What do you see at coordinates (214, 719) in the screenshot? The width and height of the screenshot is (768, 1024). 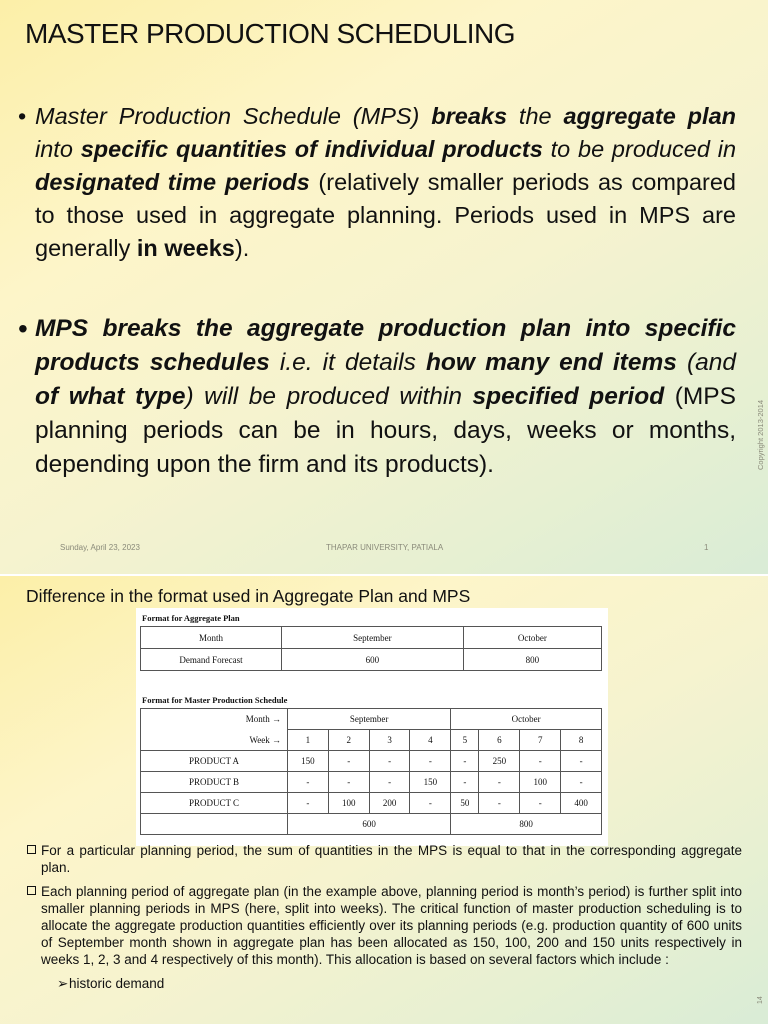 I see `month-label: Month →` at bounding box center [214, 719].